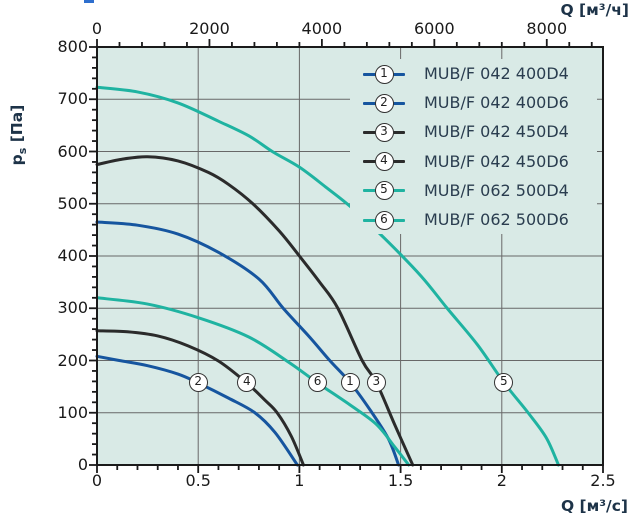  I want to click on x-top-tick-label: 4000, so click(322, 28).